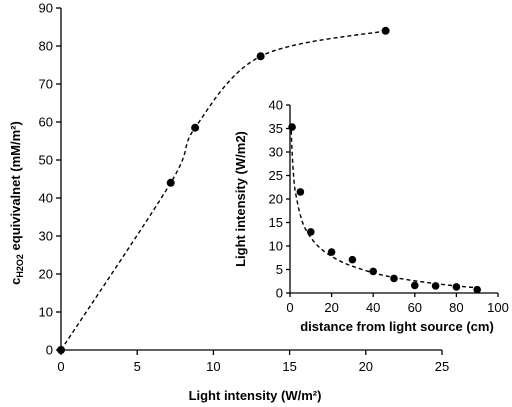 This screenshot has width=512, height=407. What do you see at coordinates (46, 84) in the screenshot?
I see `main-y-tick-label: 70` at bounding box center [46, 84].